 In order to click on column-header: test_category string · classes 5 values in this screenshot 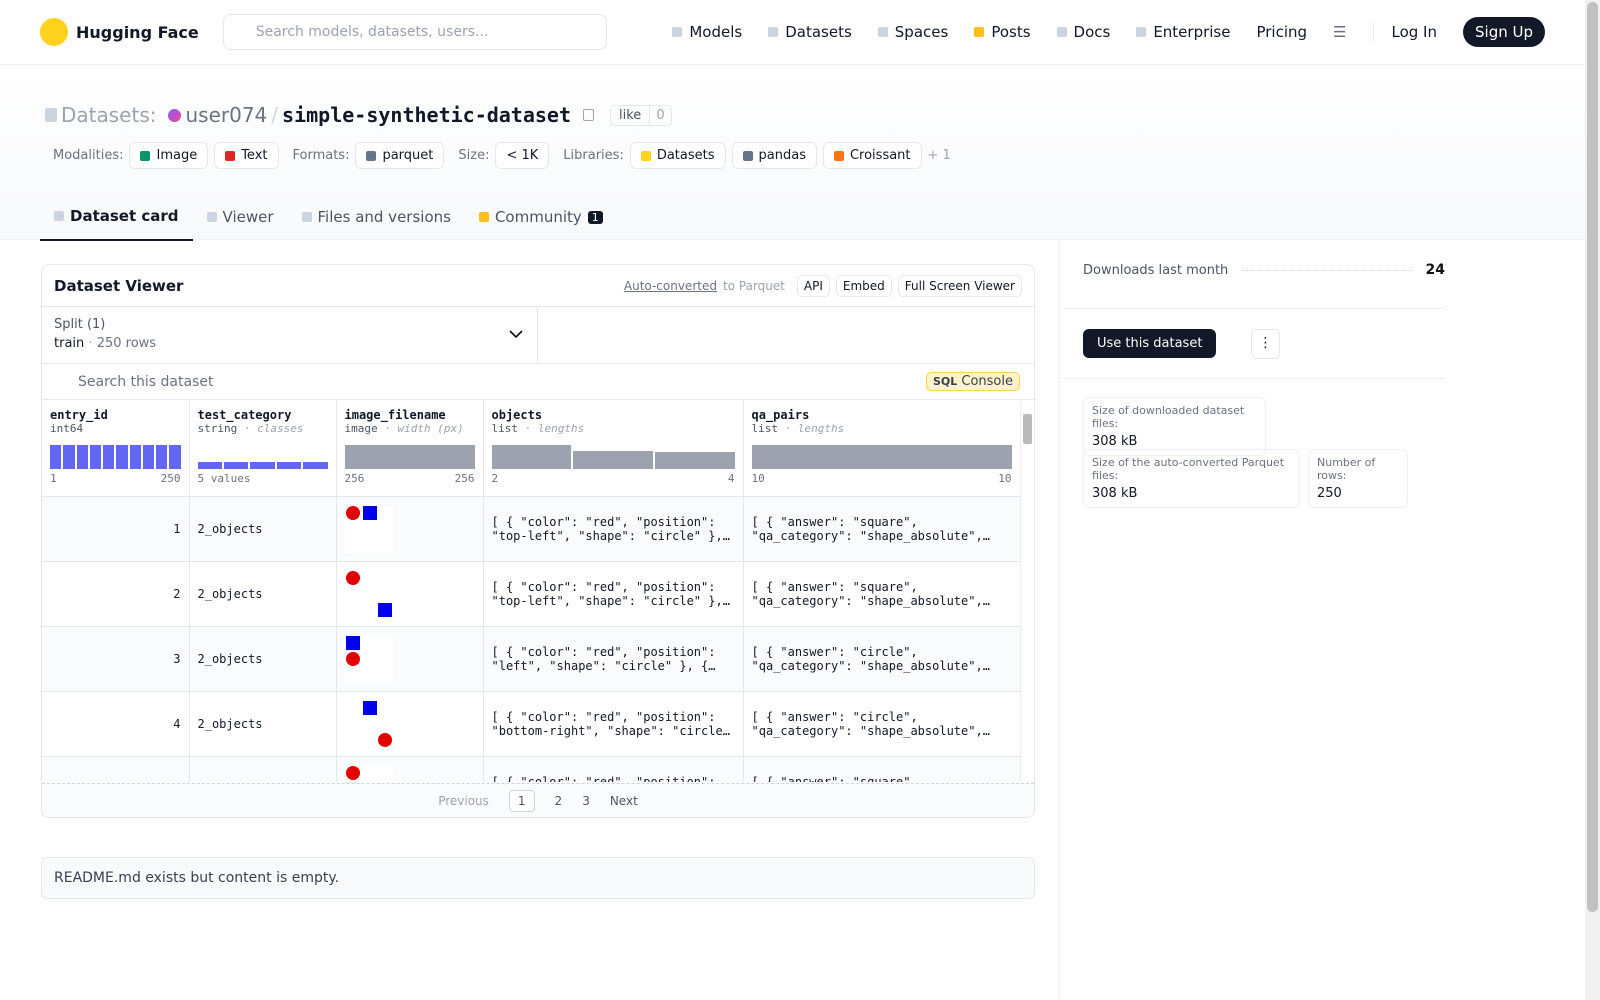, I will do `click(263, 448)`.